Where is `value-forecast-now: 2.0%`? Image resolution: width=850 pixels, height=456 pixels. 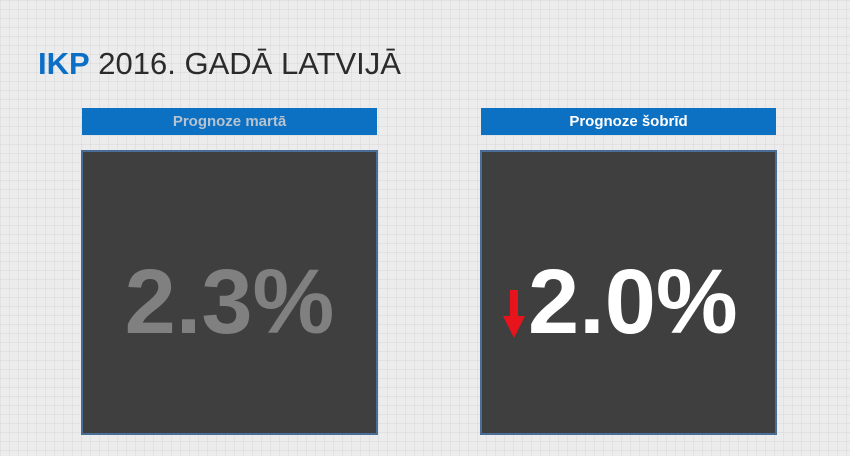
value-forecast-now: 2.0% is located at coordinates (633, 302).